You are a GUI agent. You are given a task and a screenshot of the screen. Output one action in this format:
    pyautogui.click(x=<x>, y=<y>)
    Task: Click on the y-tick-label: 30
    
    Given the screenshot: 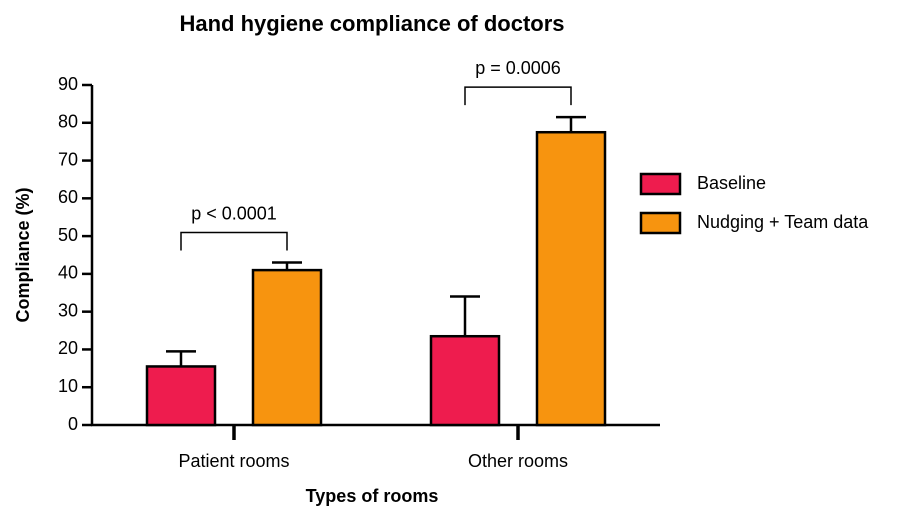 What is the action you would take?
    pyautogui.click(x=68, y=310)
    